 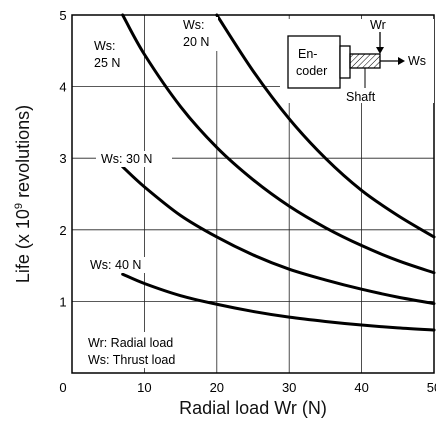 What do you see at coordinates (361, 97) in the screenshot?
I see `inset-shaft-label: Shaft` at bounding box center [361, 97].